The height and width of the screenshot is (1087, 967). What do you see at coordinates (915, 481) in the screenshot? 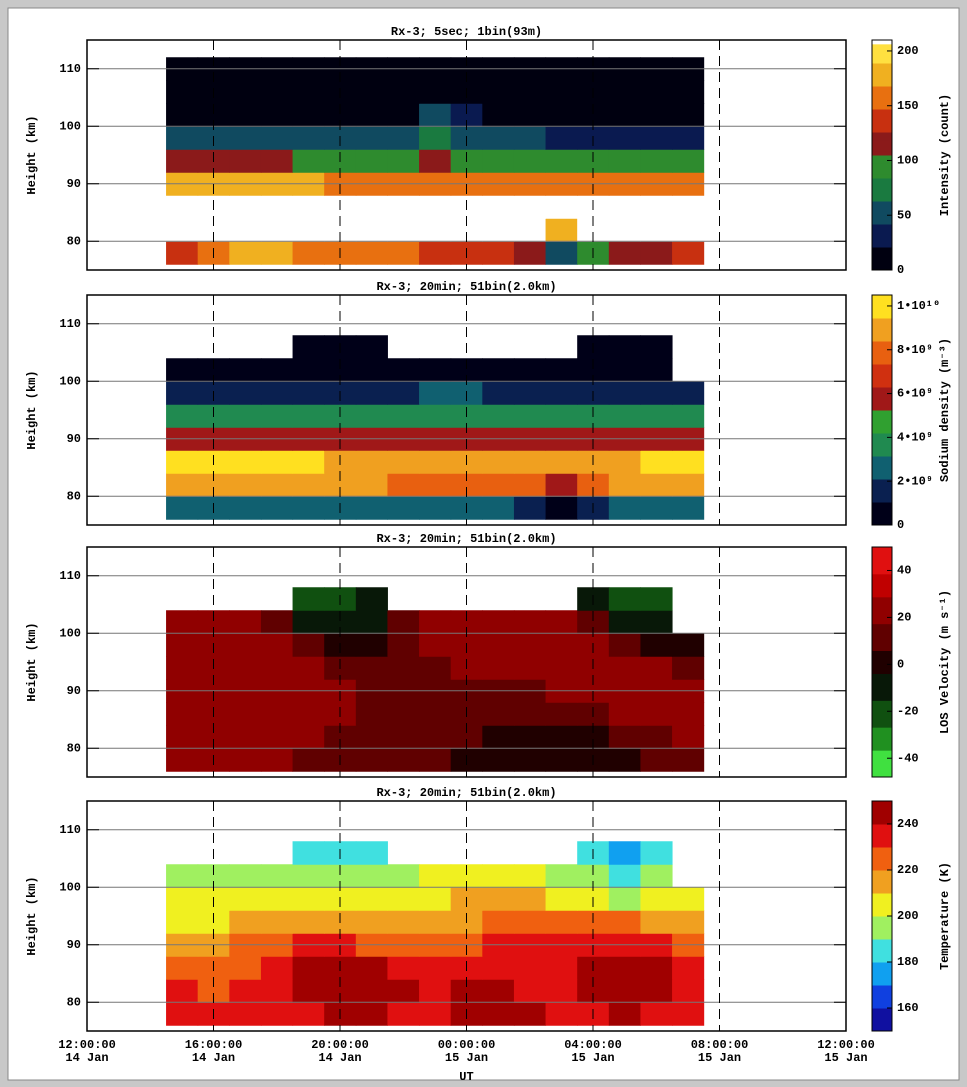
I see `colorbar-tick-label: 2•10⁹` at bounding box center [915, 481].